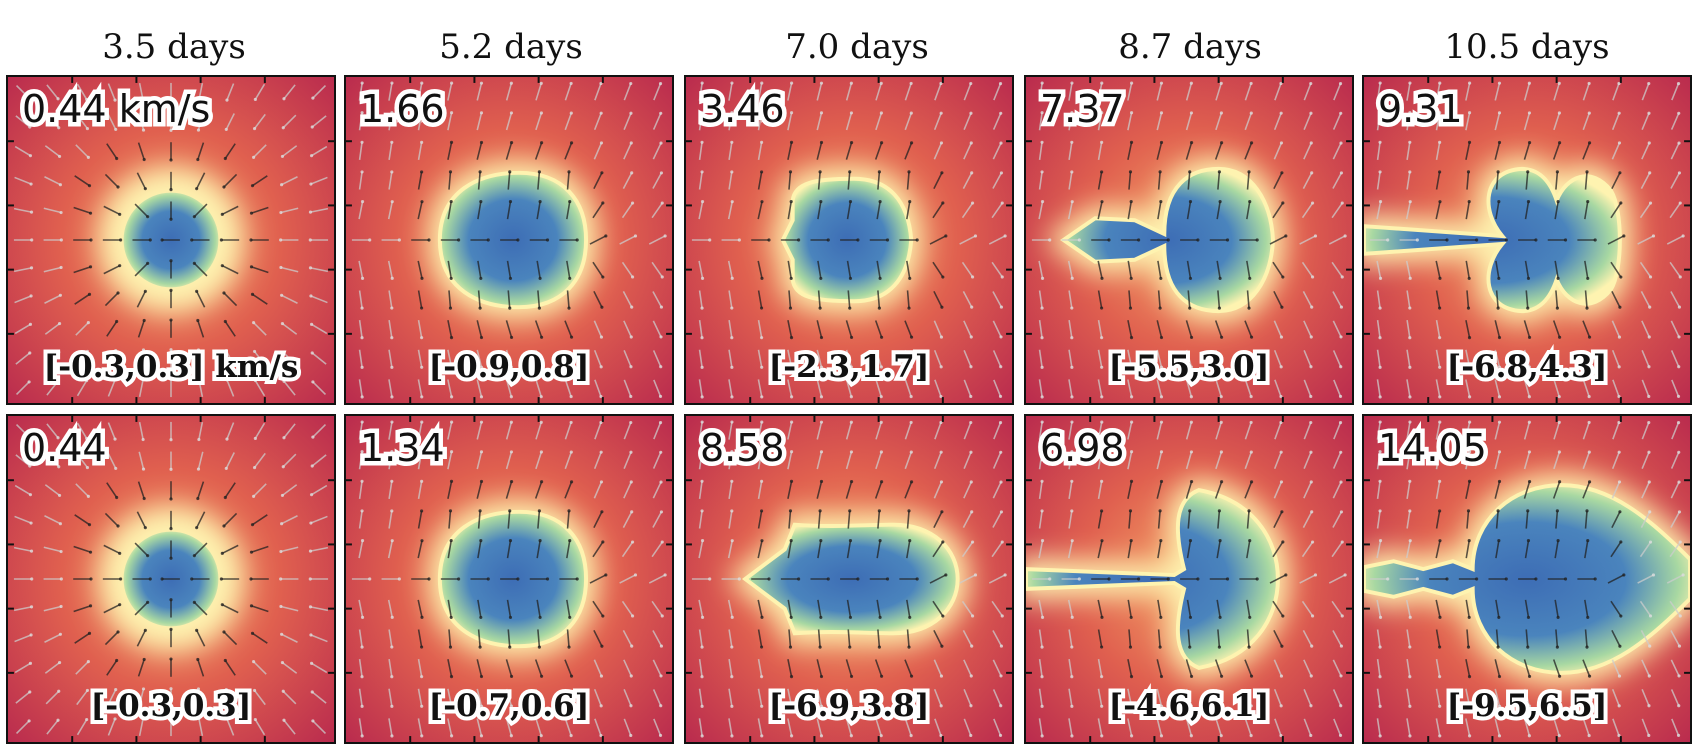 Image resolution: width=1696 pixels, height=748 pixels. I want to click on density-field, so click(171, 579).